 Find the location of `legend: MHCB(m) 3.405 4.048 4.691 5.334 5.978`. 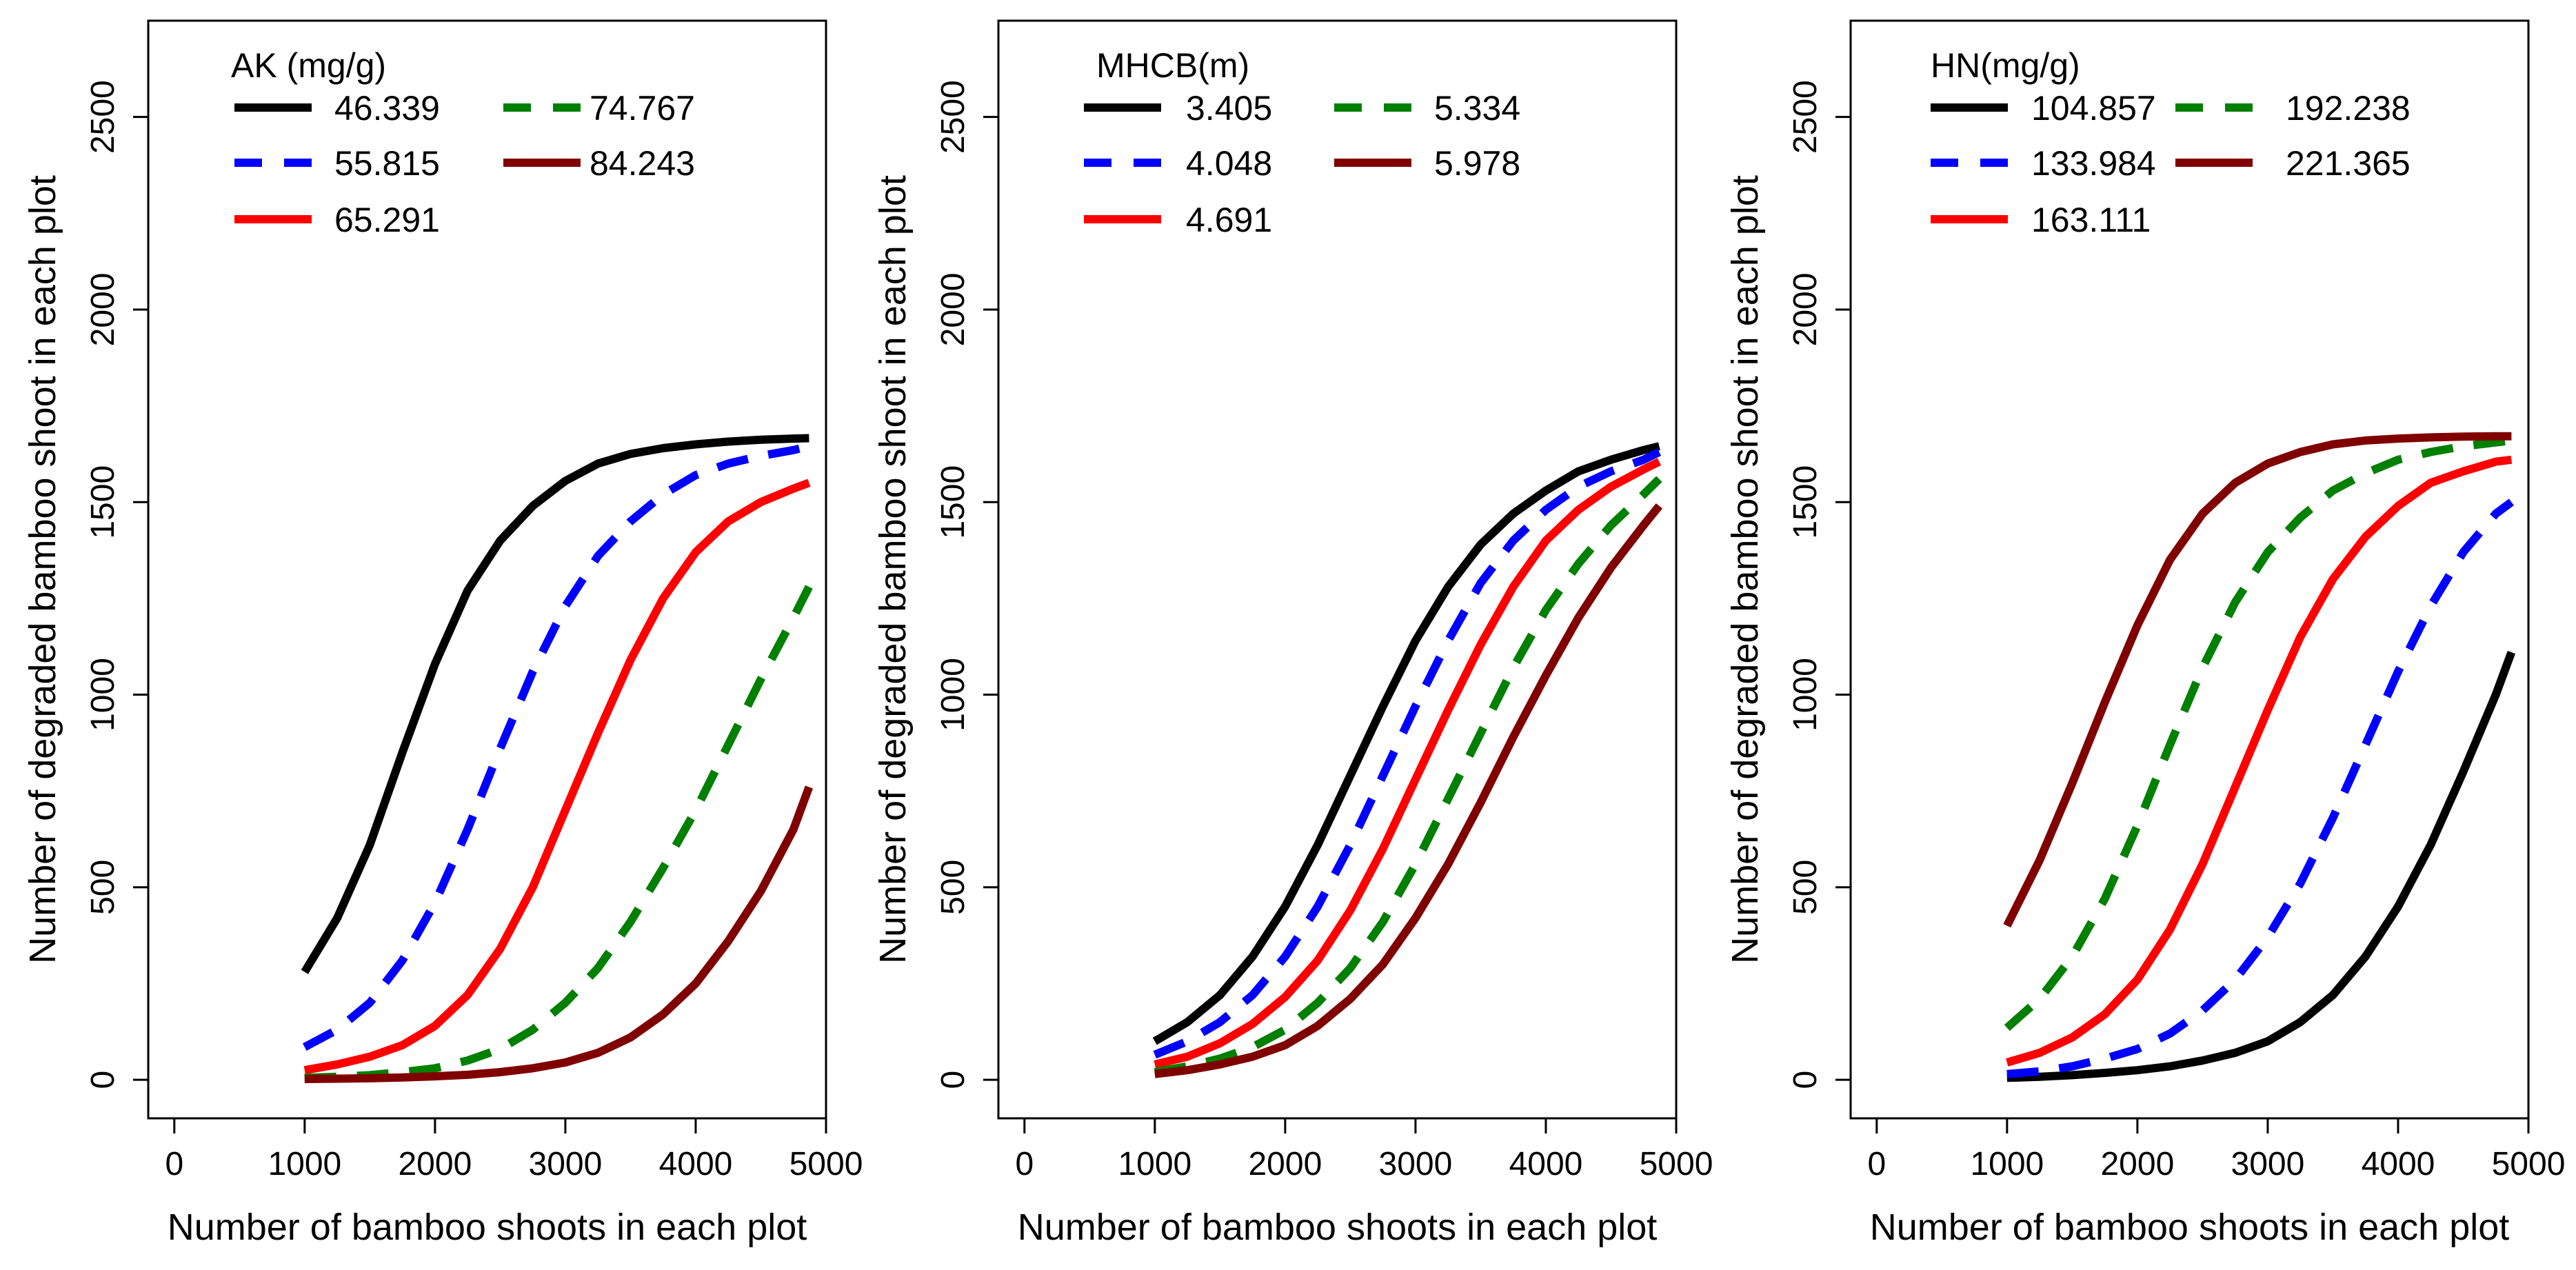

legend: MHCB(m) 3.405 4.048 4.691 5.334 5.978 is located at coordinates (1302, 142).